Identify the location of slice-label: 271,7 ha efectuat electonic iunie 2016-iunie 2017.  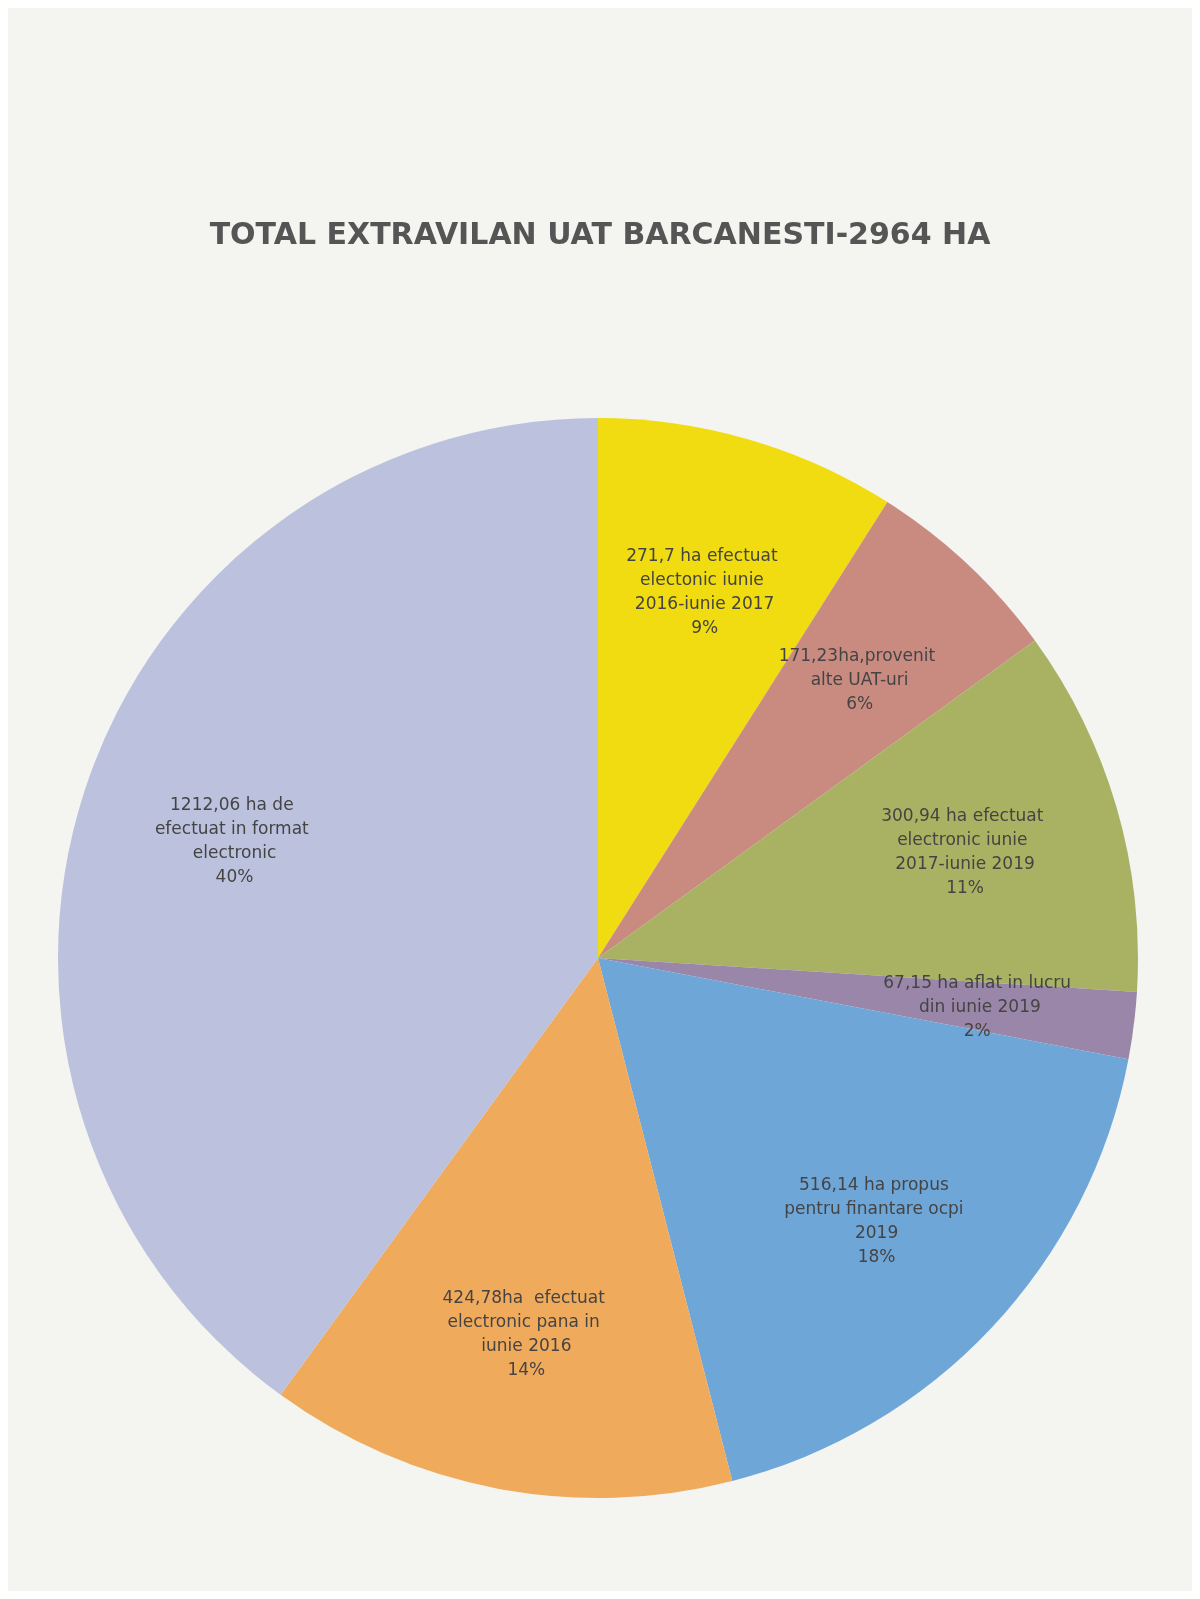
(705, 578).